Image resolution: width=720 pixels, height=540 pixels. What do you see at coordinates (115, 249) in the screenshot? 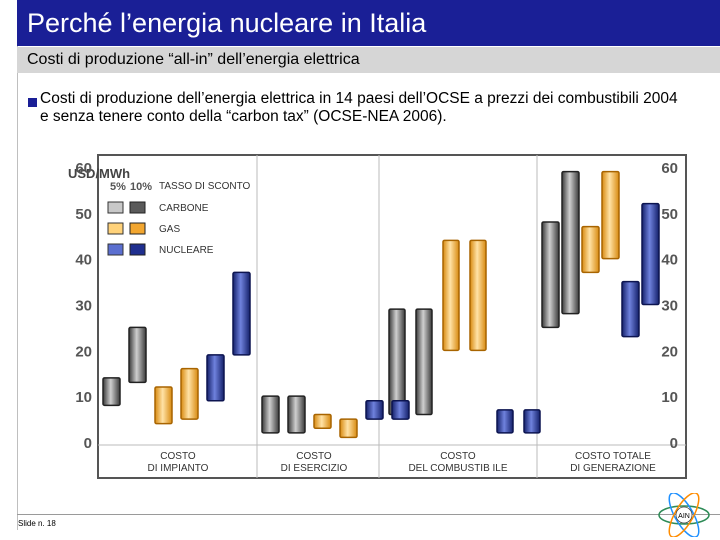
I see `legend-swatch-5-nucleare` at bounding box center [115, 249].